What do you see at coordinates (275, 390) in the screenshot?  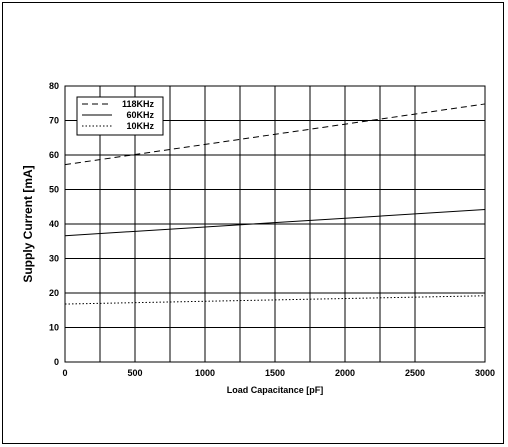 I see `x-axis-label: Load Capacitance [pF]` at bounding box center [275, 390].